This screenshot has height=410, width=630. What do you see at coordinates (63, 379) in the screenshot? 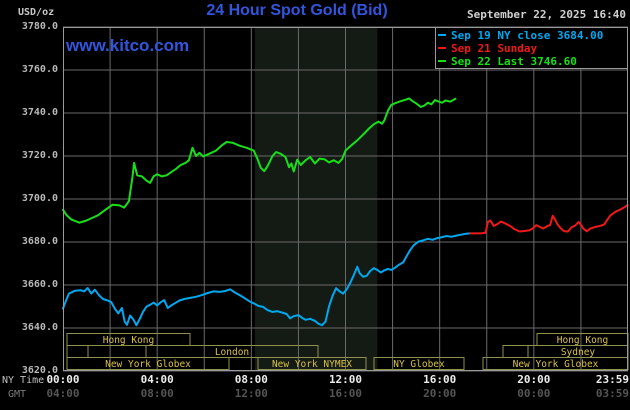
I see `x-tick-ny-label: 00:00` at bounding box center [63, 379].